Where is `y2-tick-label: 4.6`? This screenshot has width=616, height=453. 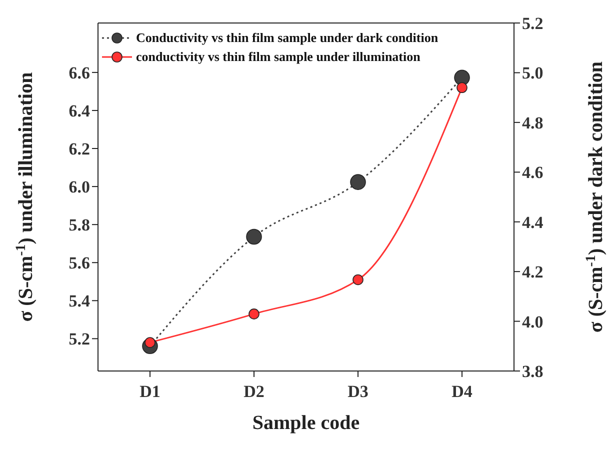 y2-tick-label: 4.6 is located at coordinates (533, 172).